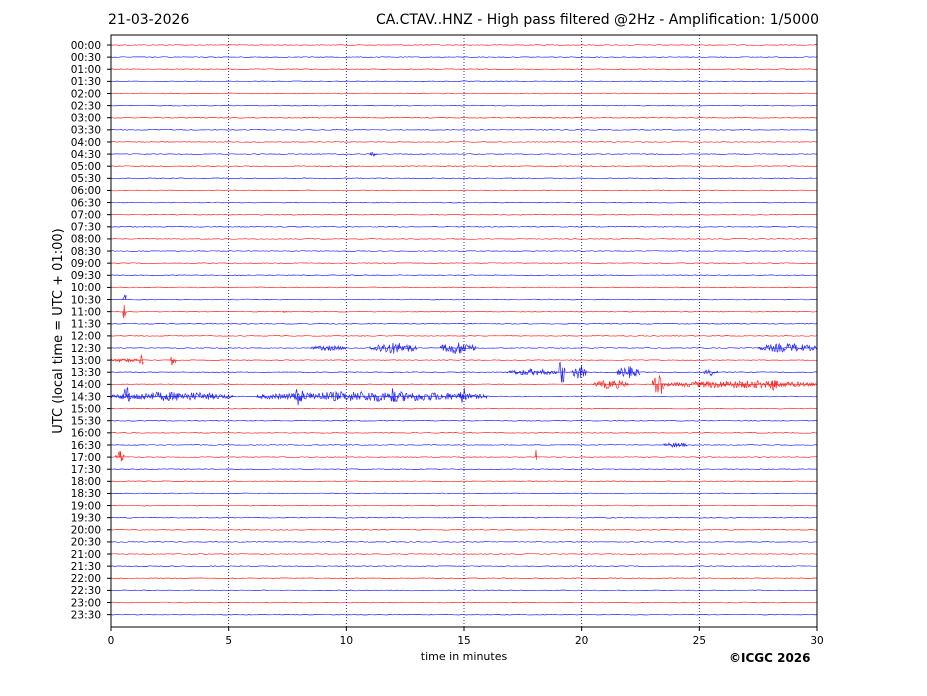 This screenshot has width=927, height=696. What do you see at coordinates (86, 591) in the screenshot?
I see `y-tick-label: 22:30` at bounding box center [86, 591].